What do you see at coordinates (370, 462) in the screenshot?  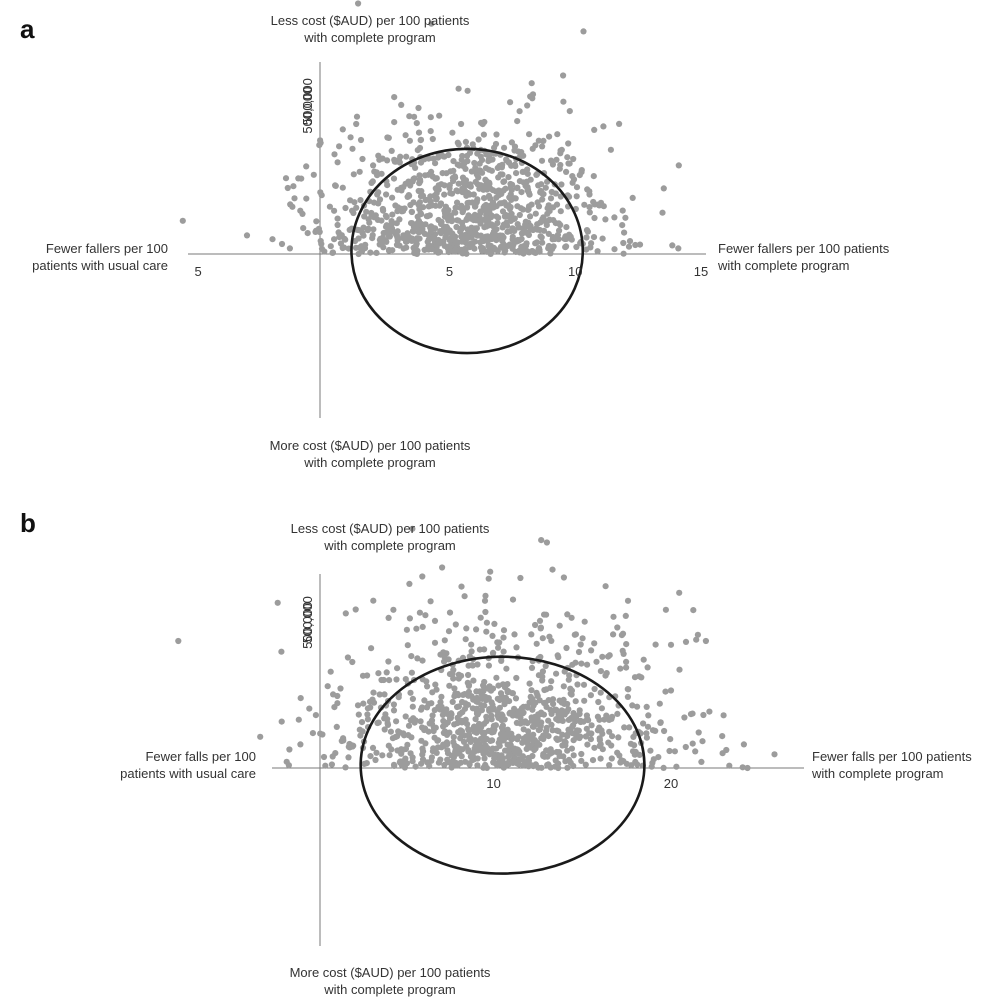 I see `quadrant-label-bottom-line2: with complete program` at bounding box center [370, 462].